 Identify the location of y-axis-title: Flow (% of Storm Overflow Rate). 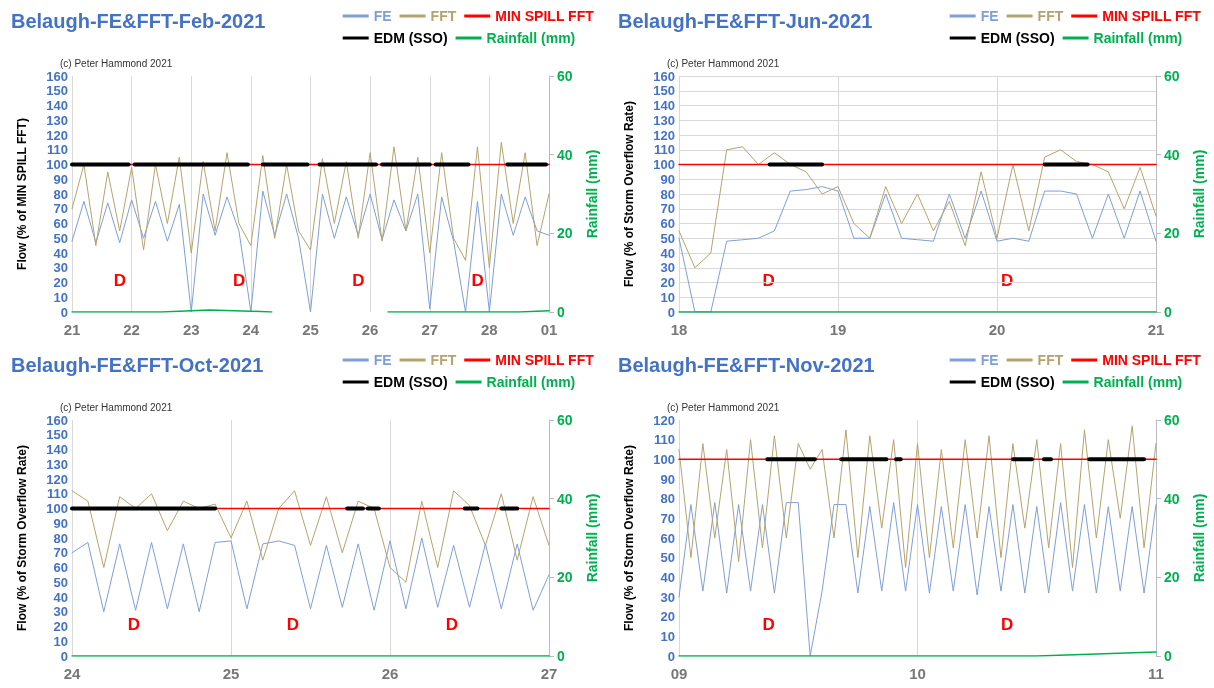
(629, 194).